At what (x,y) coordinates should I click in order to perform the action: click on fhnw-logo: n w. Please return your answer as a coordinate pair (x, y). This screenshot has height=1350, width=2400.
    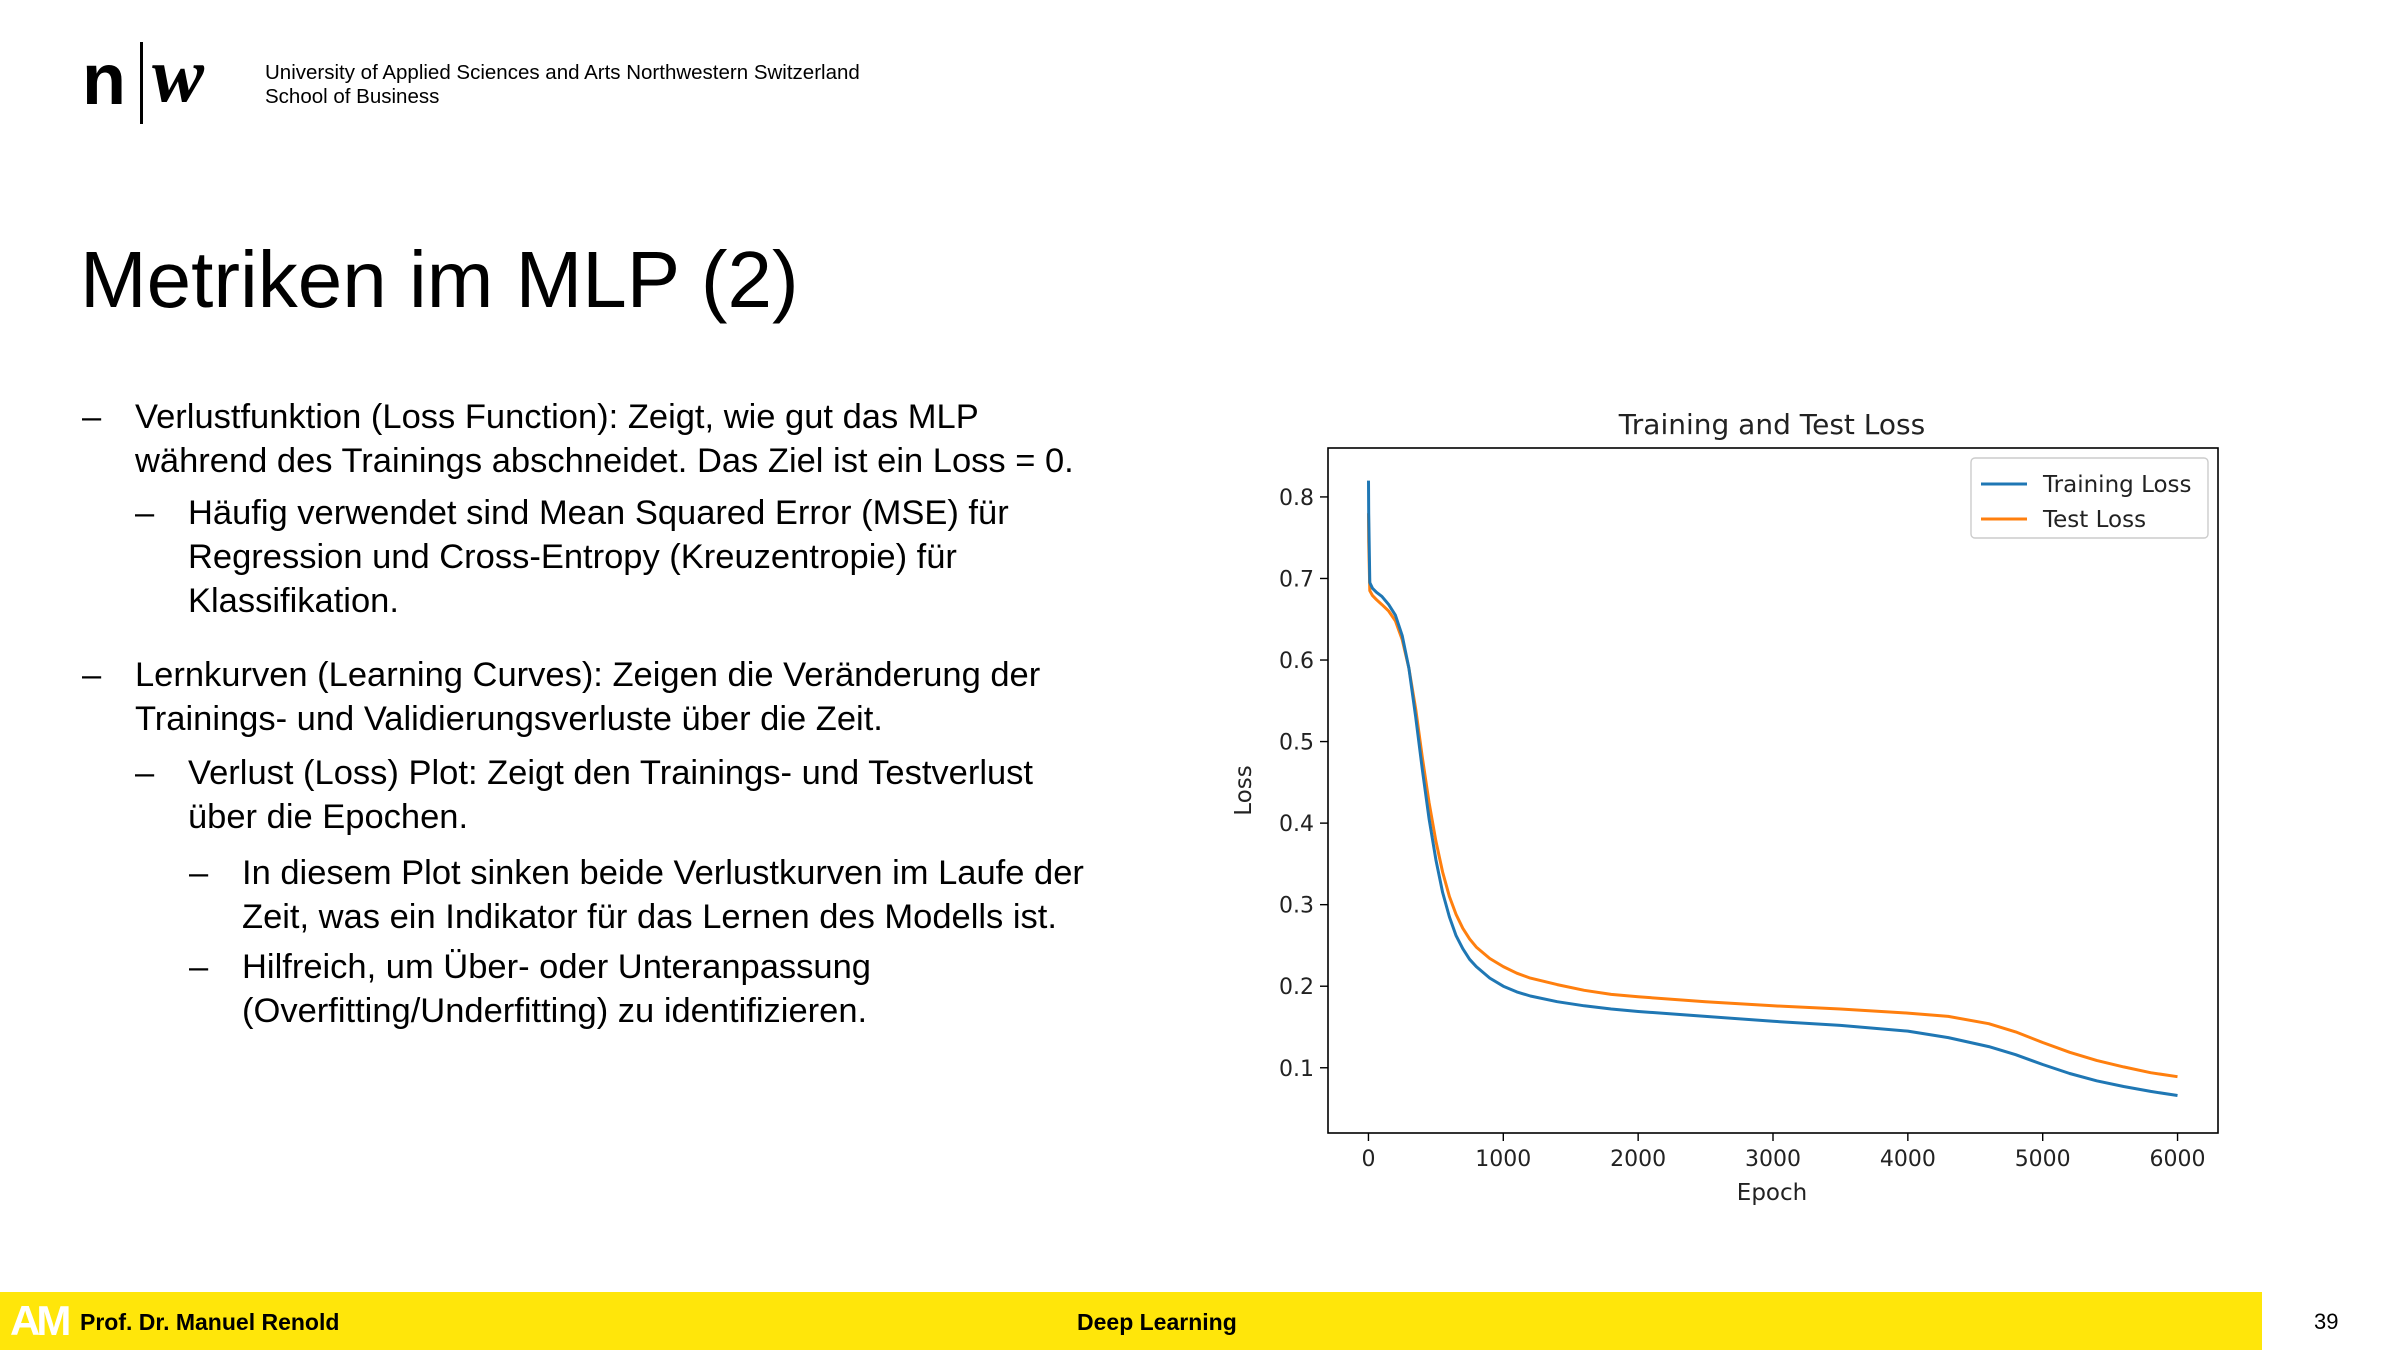
    Looking at the image, I should click on (157, 81).